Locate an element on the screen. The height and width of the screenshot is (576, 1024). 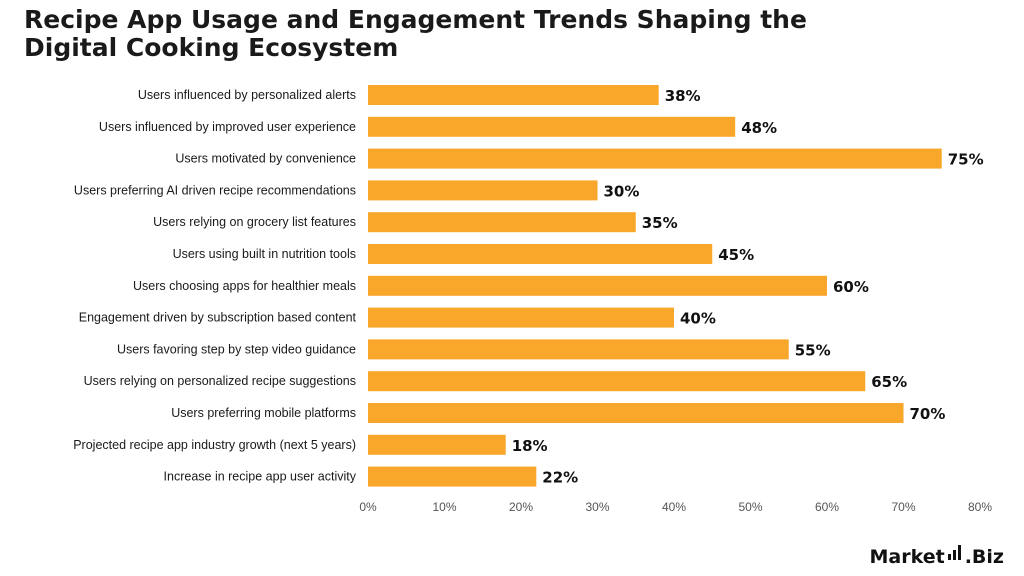
bar-chart-icon is located at coordinates (955, 554).